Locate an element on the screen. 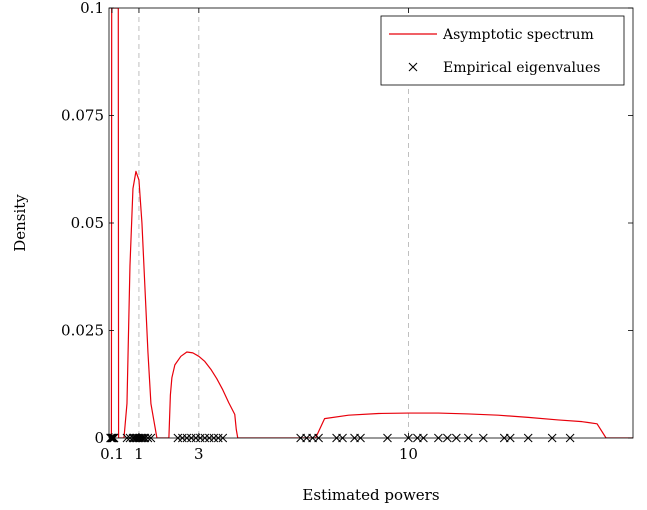  y-tick-label-3: 0.075 is located at coordinates (82, 116).